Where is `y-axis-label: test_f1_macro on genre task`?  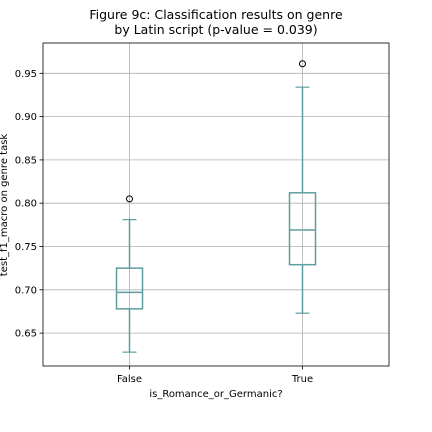
y-axis-label: test_f1_macro on genre task is located at coordinates (5, 205).